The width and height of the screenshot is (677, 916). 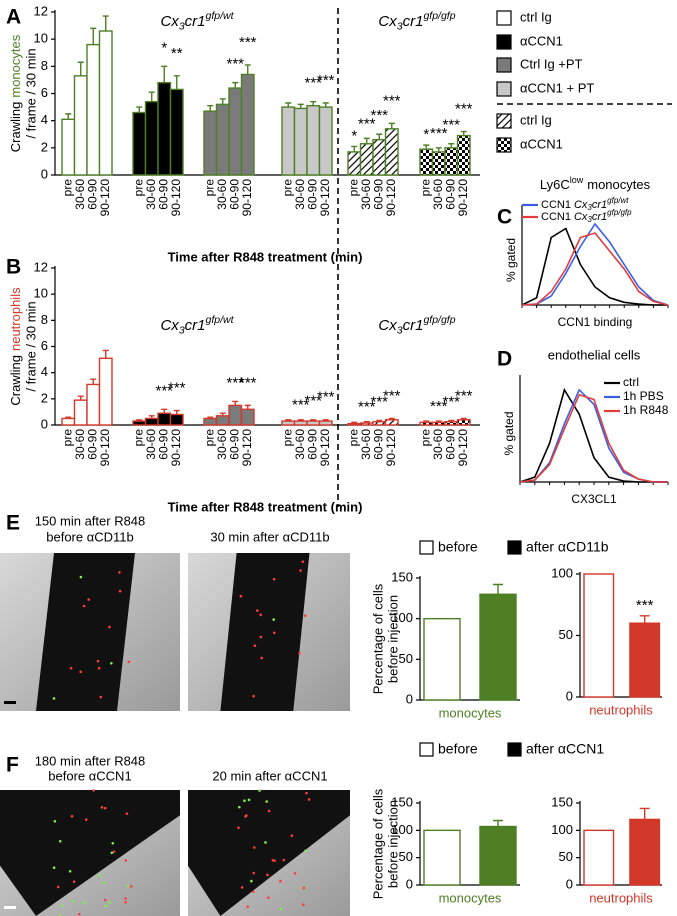 What do you see at coordinates (470, 712) in the screenshot?
I see `category-label: monocytes` at bounding box center [470, 712].